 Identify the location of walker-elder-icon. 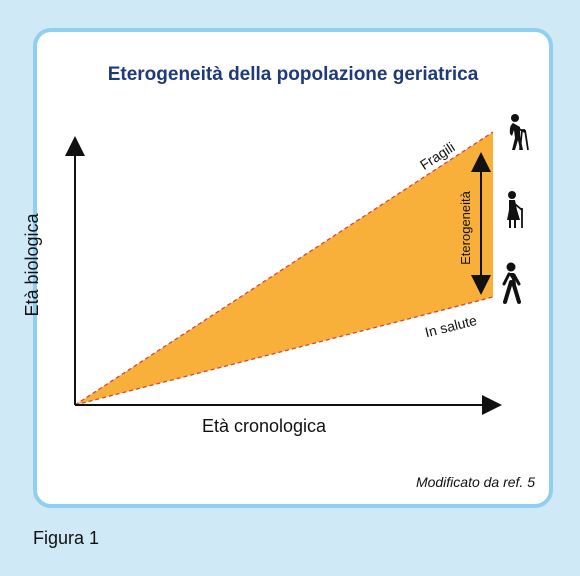
(519, 132).